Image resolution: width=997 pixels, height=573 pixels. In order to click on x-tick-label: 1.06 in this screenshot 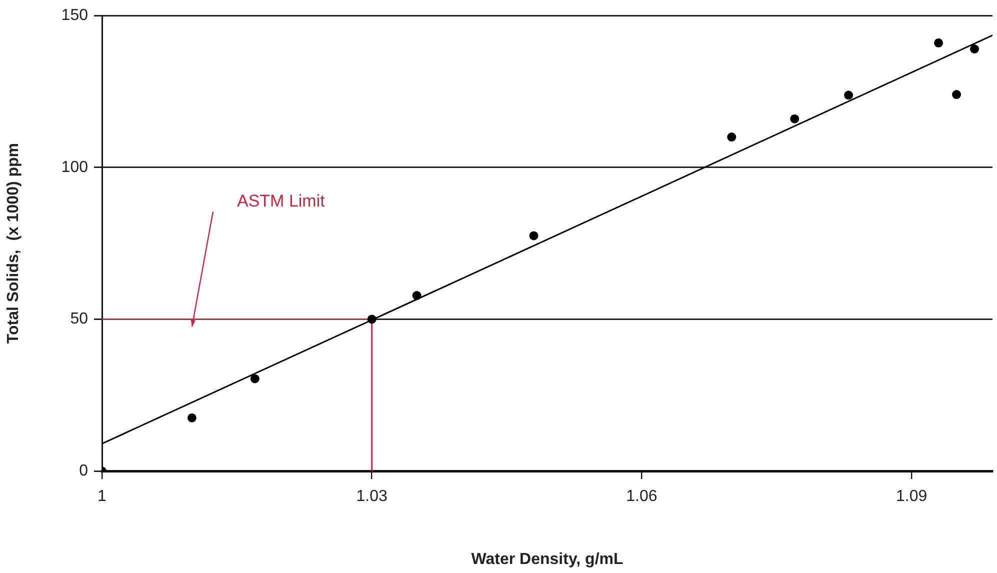, I will do `click(642, 497)`.